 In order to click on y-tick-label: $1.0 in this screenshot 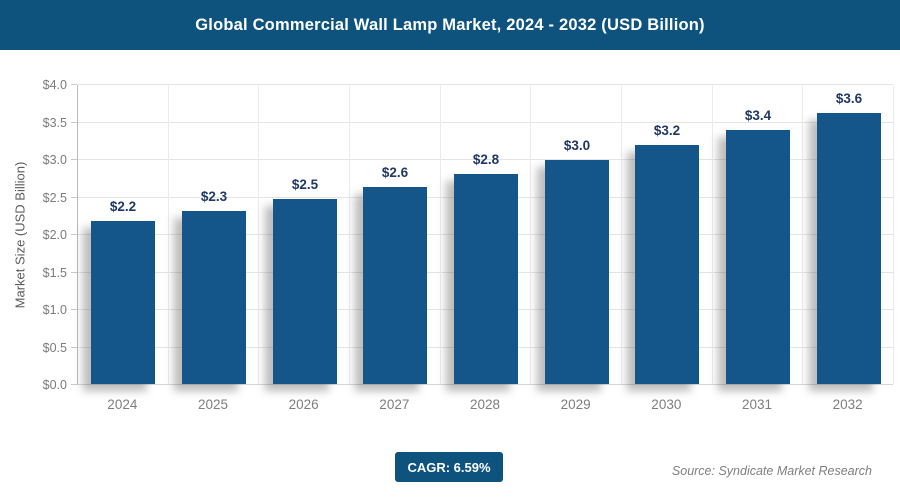, I will do `click(54, 310)`.